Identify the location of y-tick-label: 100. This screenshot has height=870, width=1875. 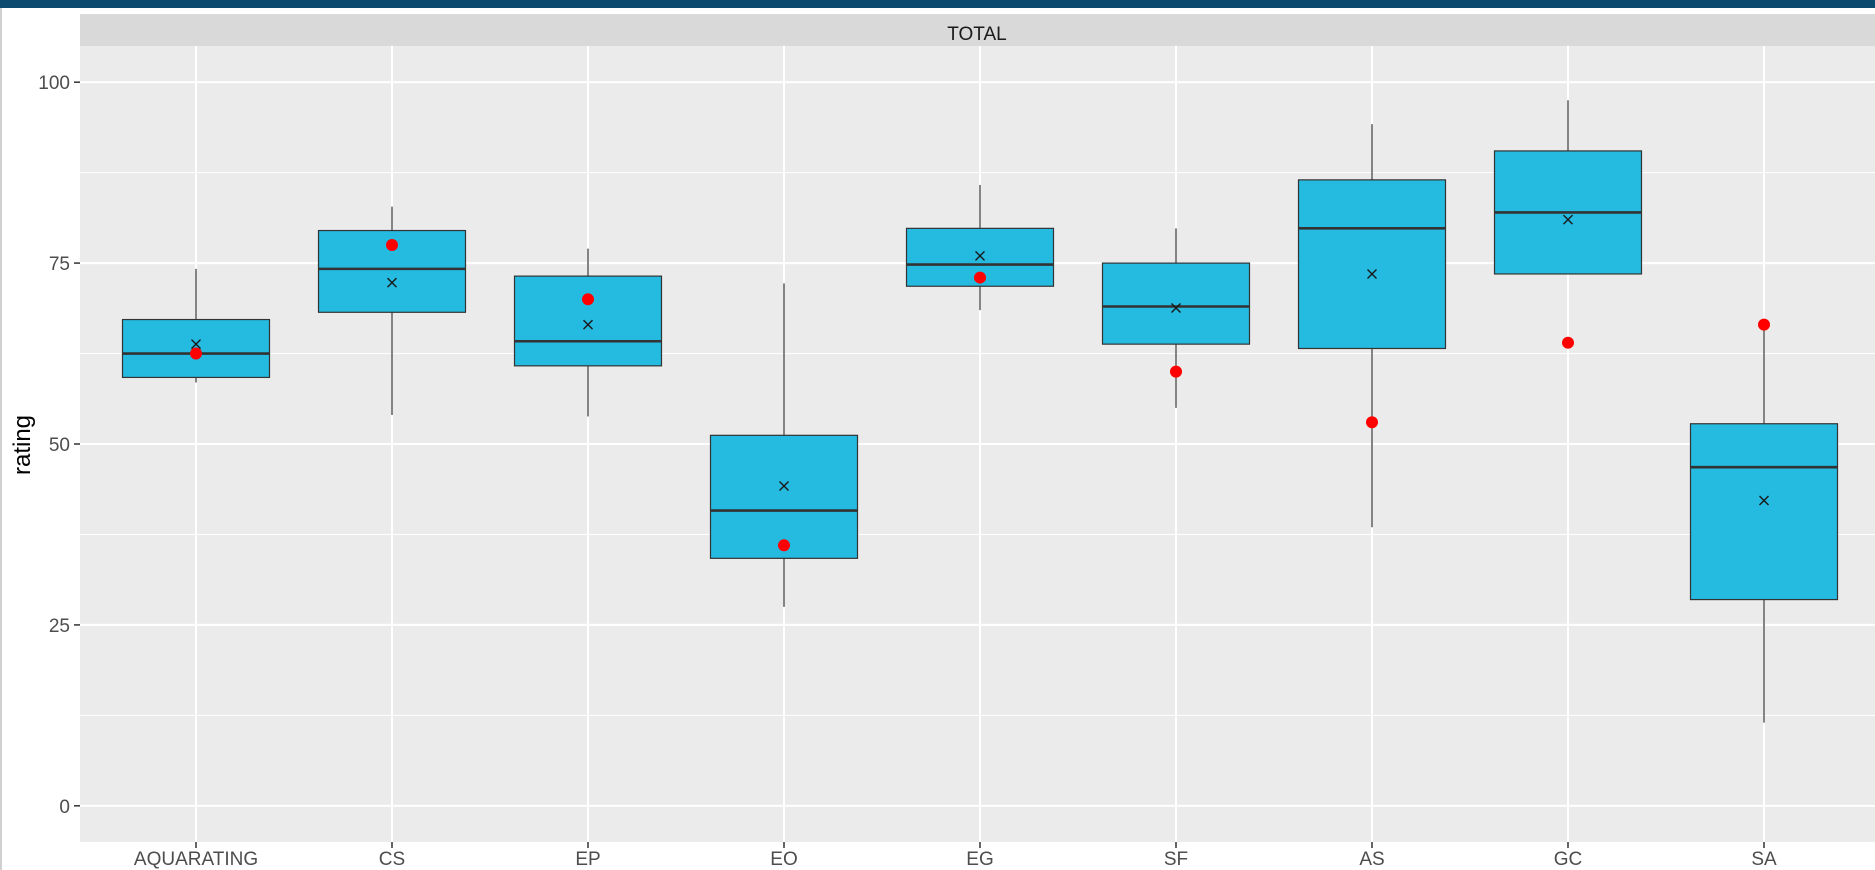
(54, 83).